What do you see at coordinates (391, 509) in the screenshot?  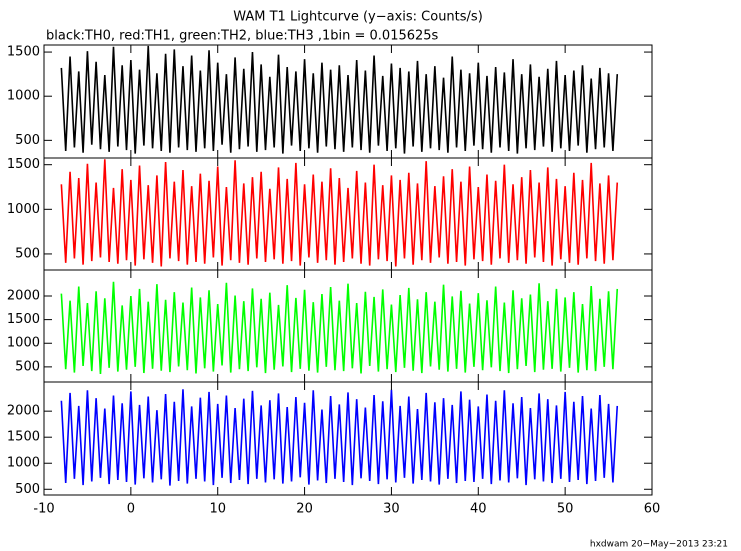 I see `x-tick-label: 30` at bounding box center [391, 509].